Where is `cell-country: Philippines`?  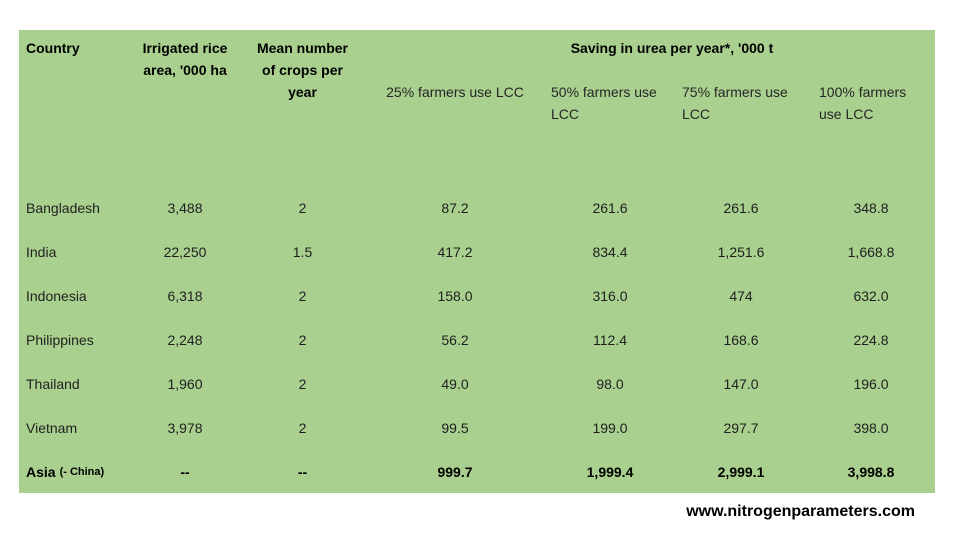
cell-country: Philippines is located at coordinates (74, 340).